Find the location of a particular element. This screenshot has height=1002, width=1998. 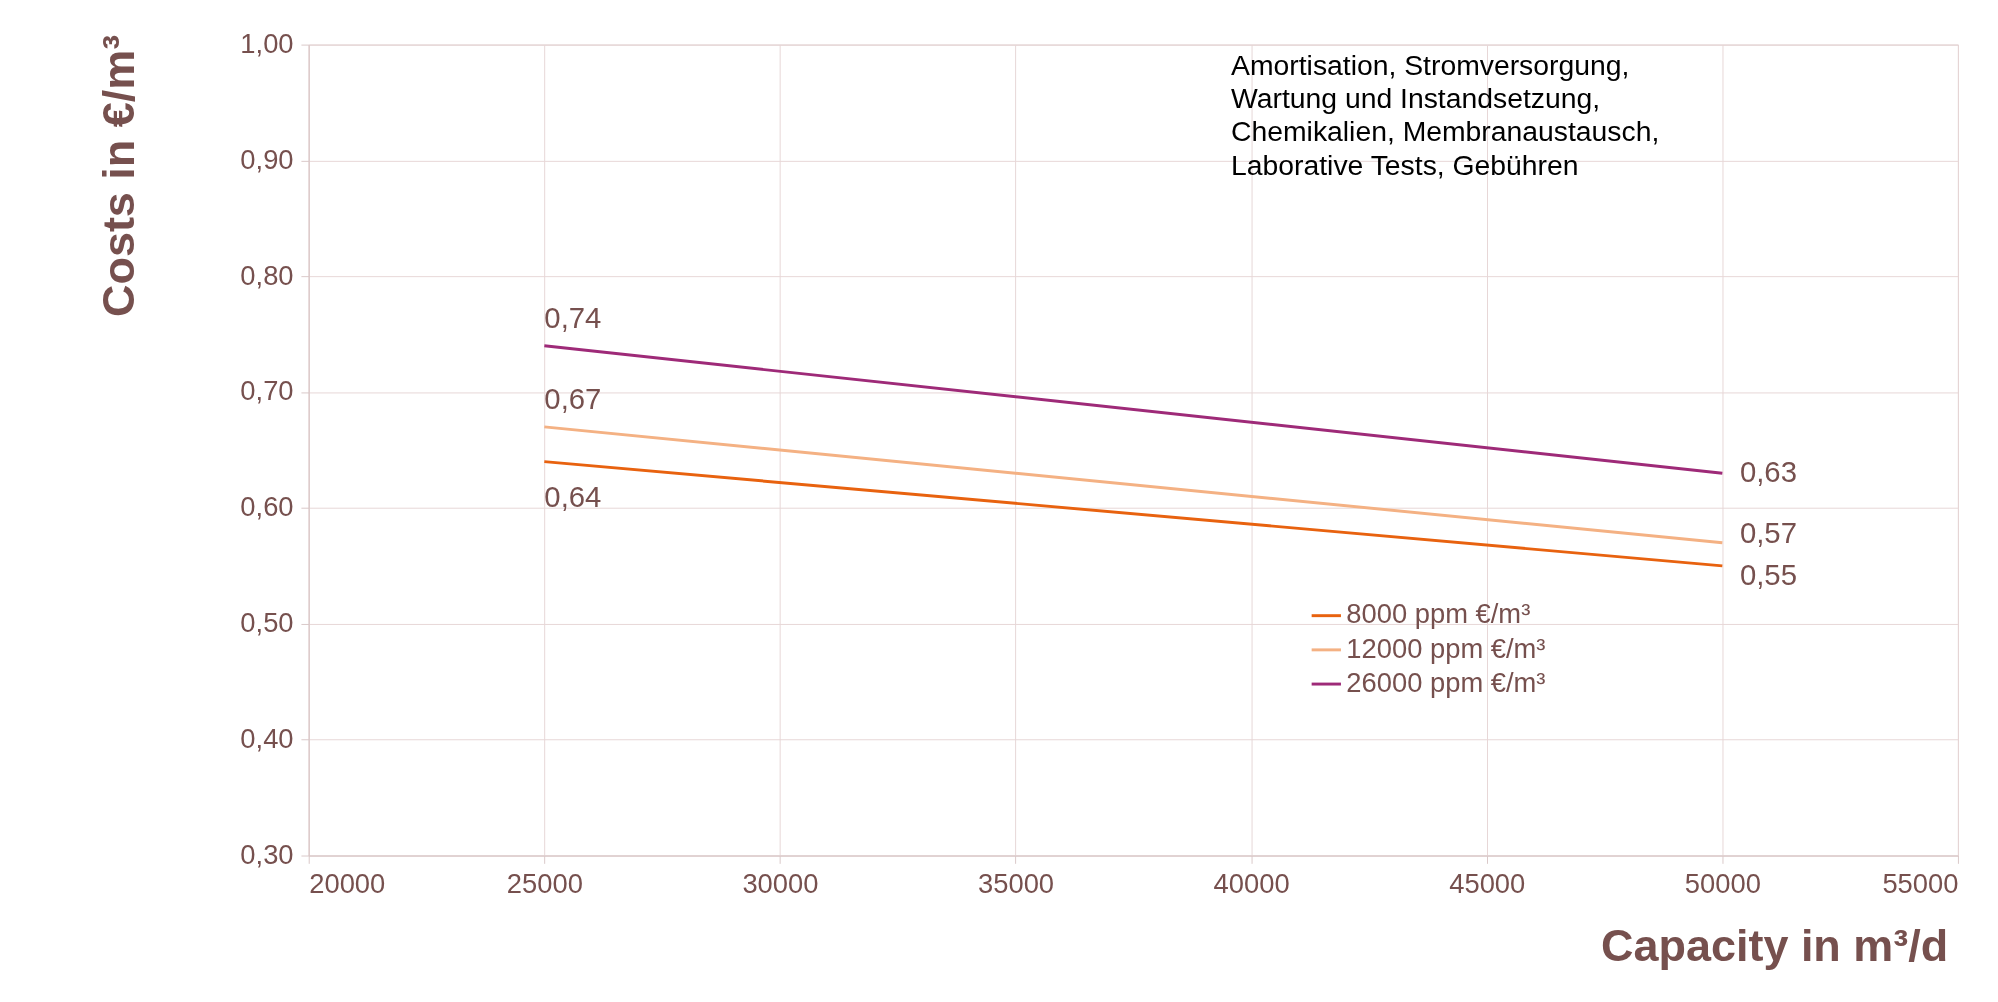

annotation: Amortisation, Stromversorgung, Wartung und Instandsetzung, Chemikalien, Membranaustausch, Laborative Tests, Gebühren is located at coordinates (1445, 114).